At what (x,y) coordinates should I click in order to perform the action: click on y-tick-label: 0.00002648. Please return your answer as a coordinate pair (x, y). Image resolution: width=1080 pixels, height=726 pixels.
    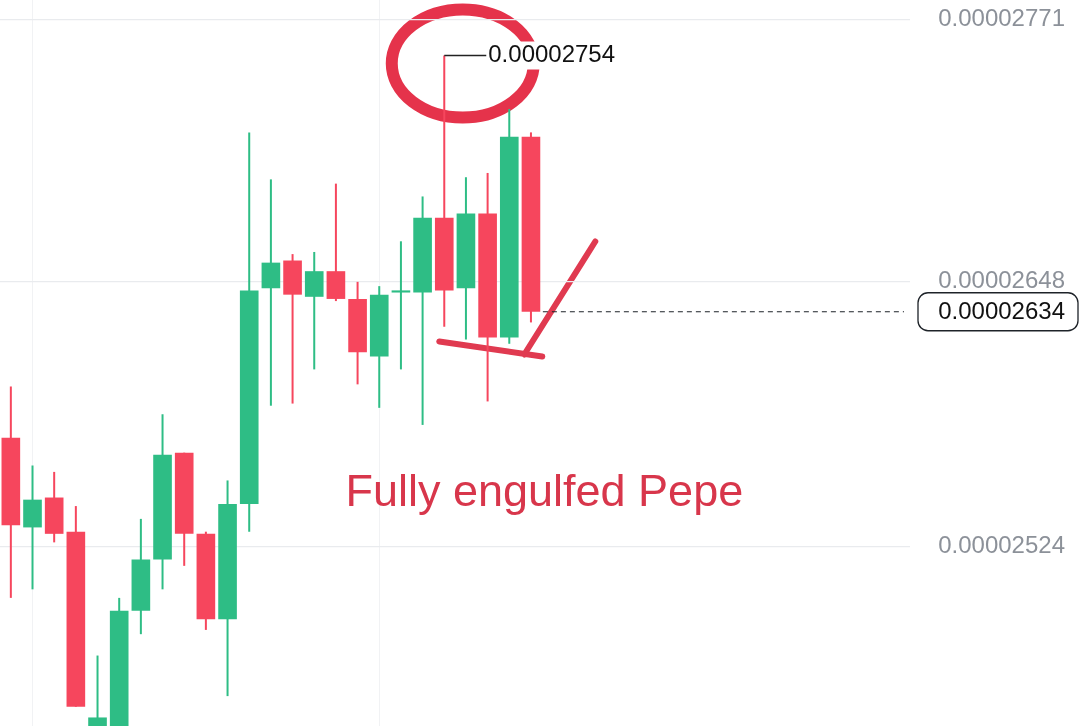
    Looking at the image, I should click on (1001, 280).